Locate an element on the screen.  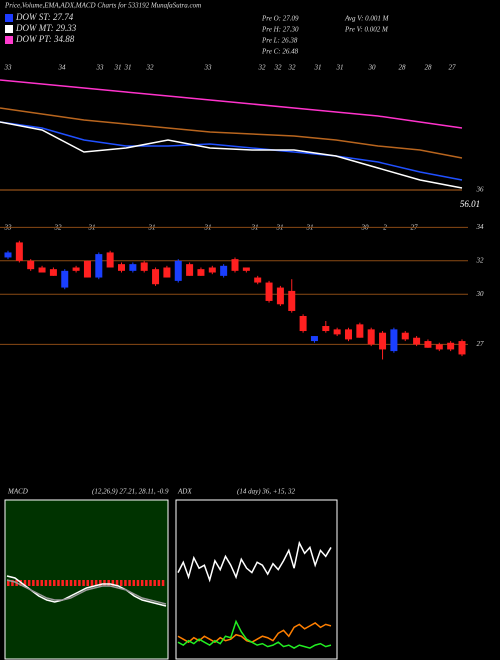
panel-title: MACD is located at coordinates (17, 492).